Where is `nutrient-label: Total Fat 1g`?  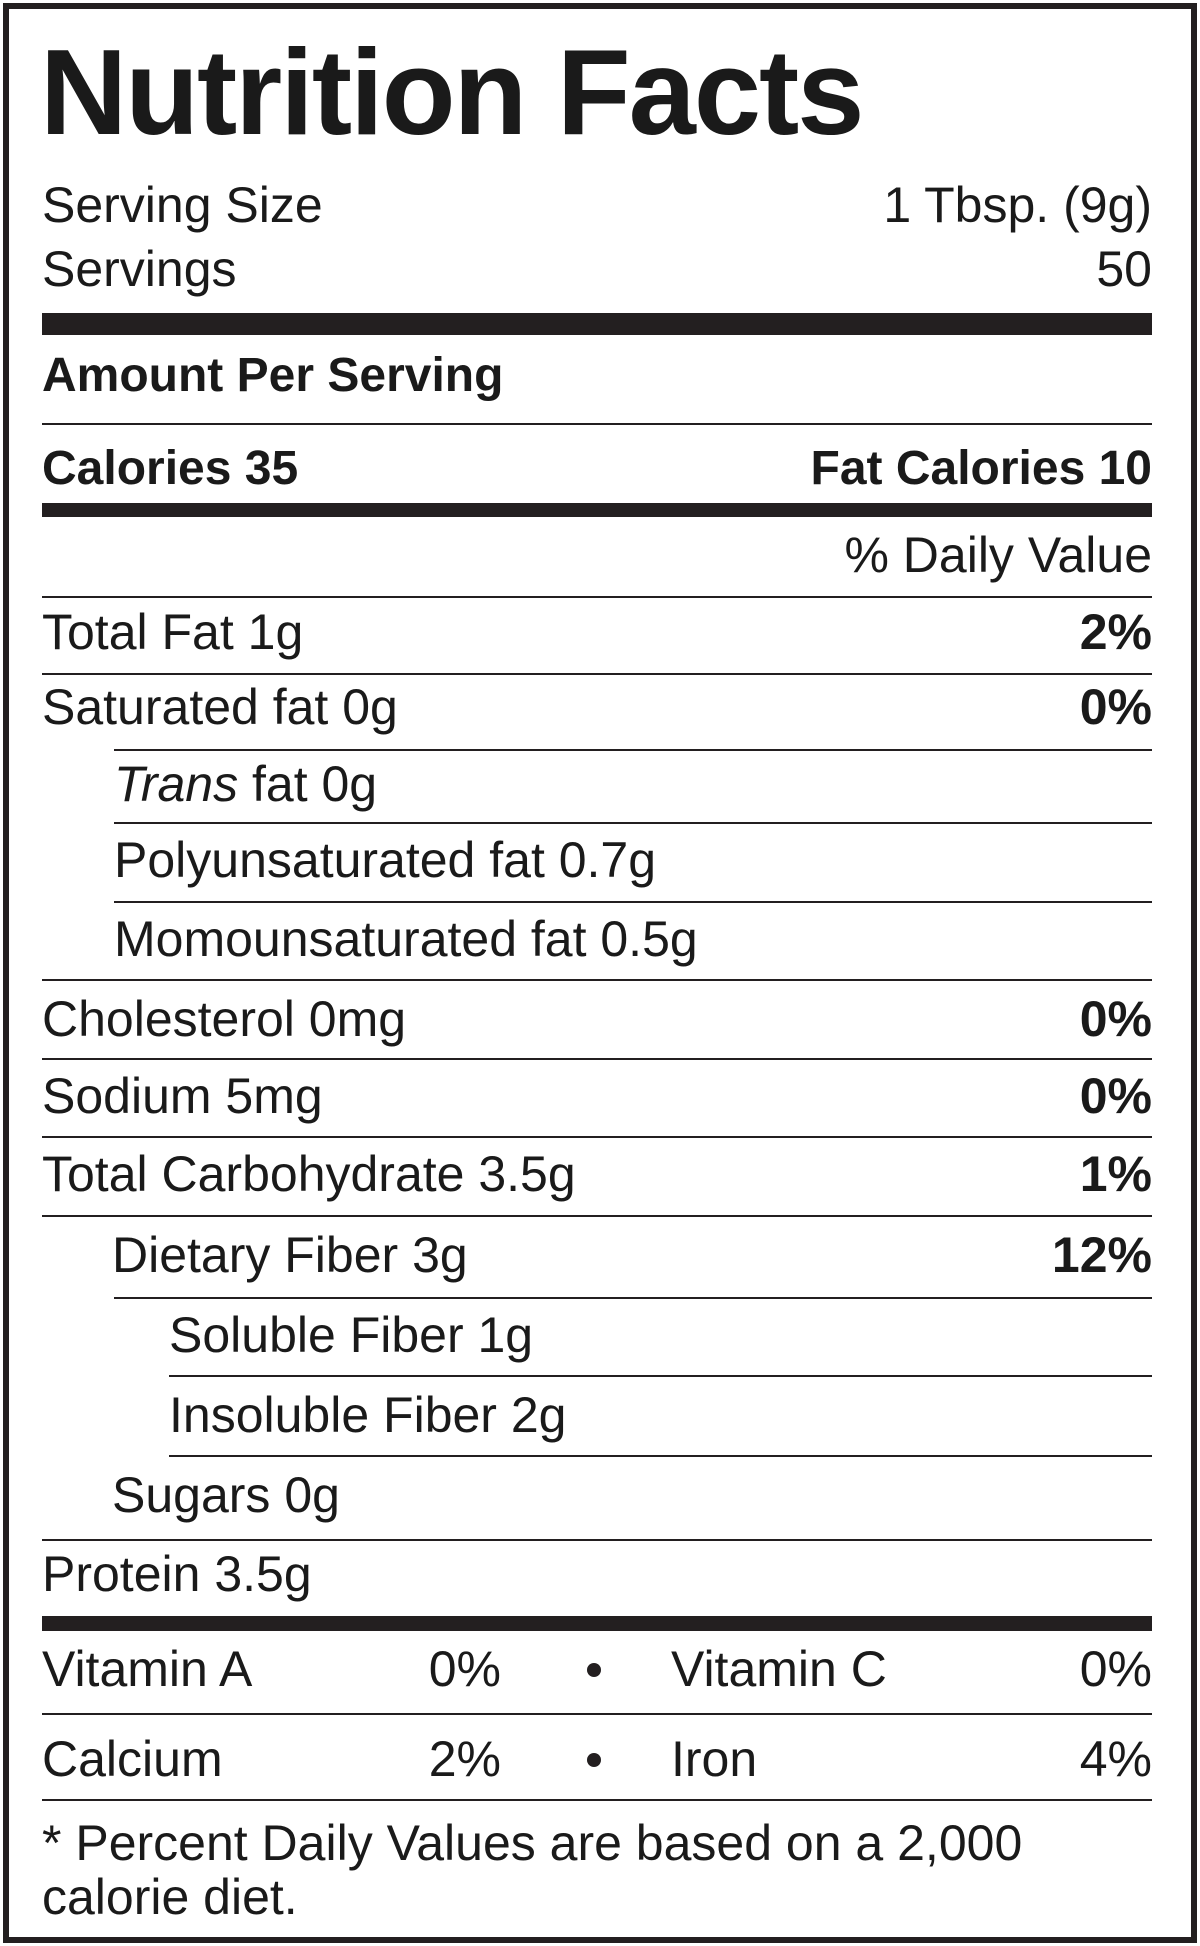 nutrient-label: Total Fat 1g is located at coordinates (173, 632).